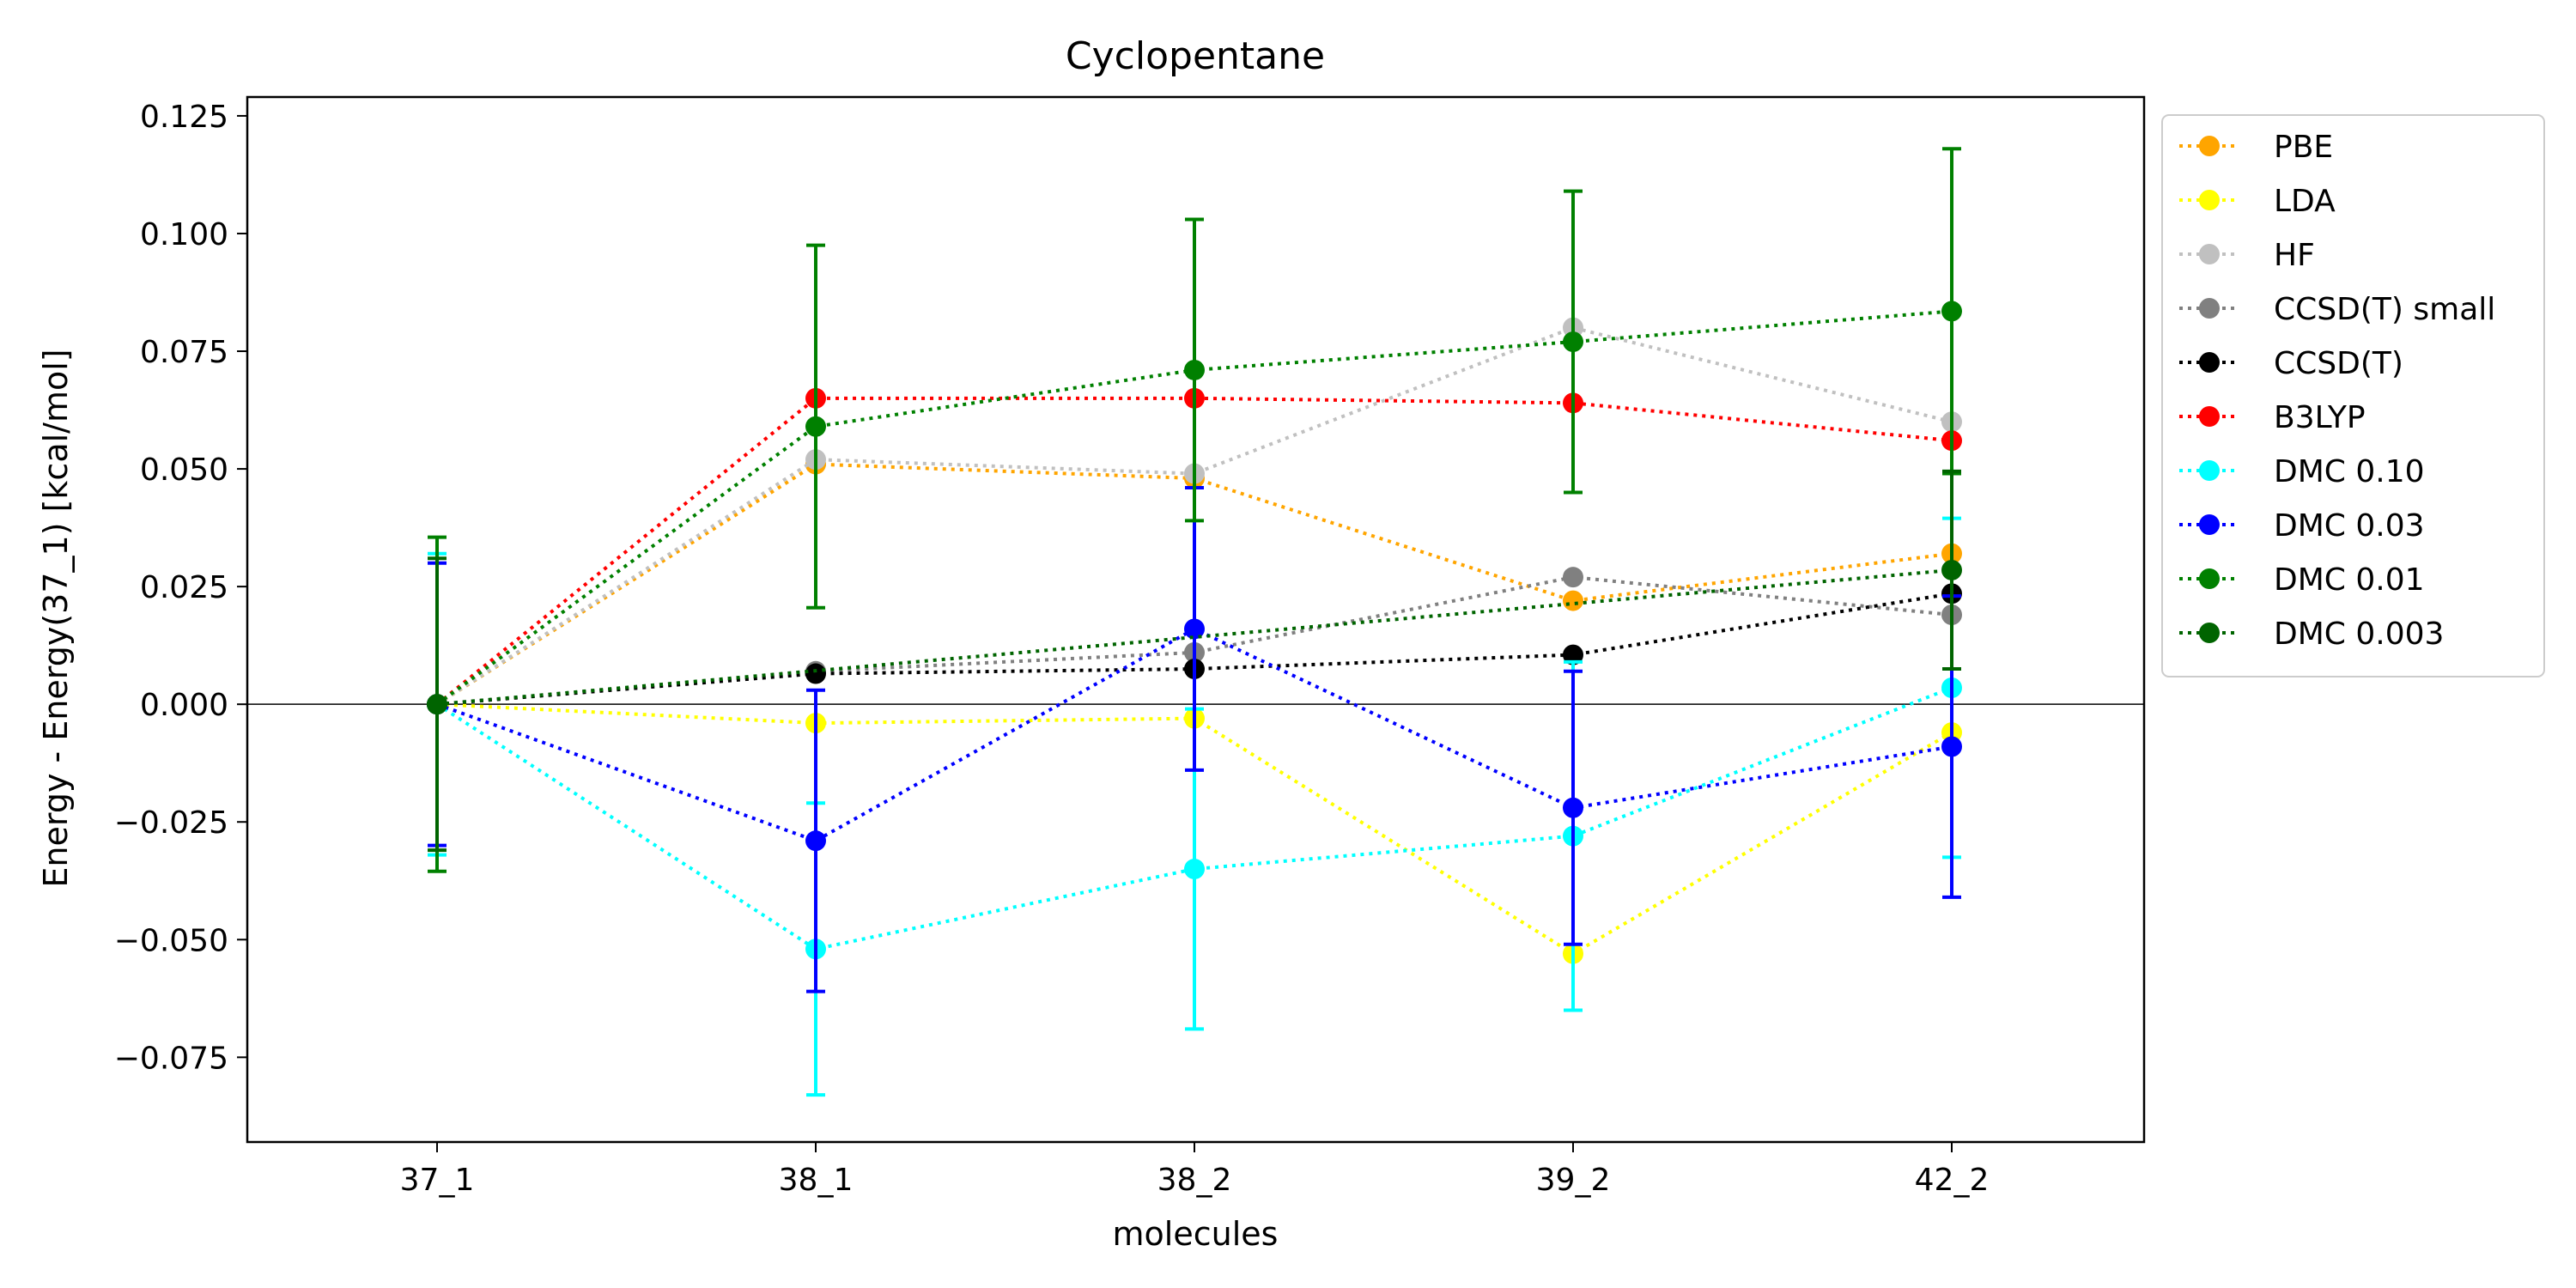 This screenshot has height=1288, width=2576. I want to click on legend-item-dmc-0-10: DMC 0.10, so click(2302, 472).